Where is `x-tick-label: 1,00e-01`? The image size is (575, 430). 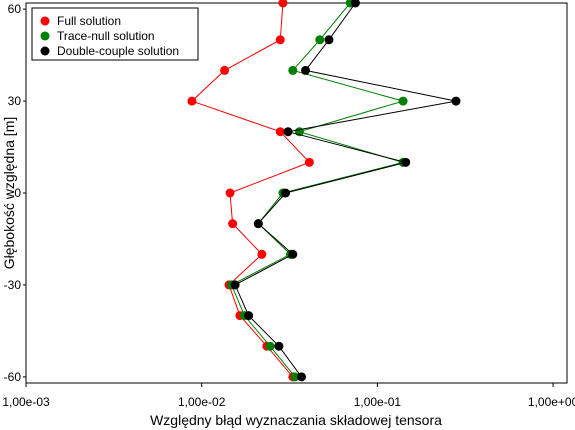
x-tick-label: 1,00e-01 is located at coordinates (378, 402).